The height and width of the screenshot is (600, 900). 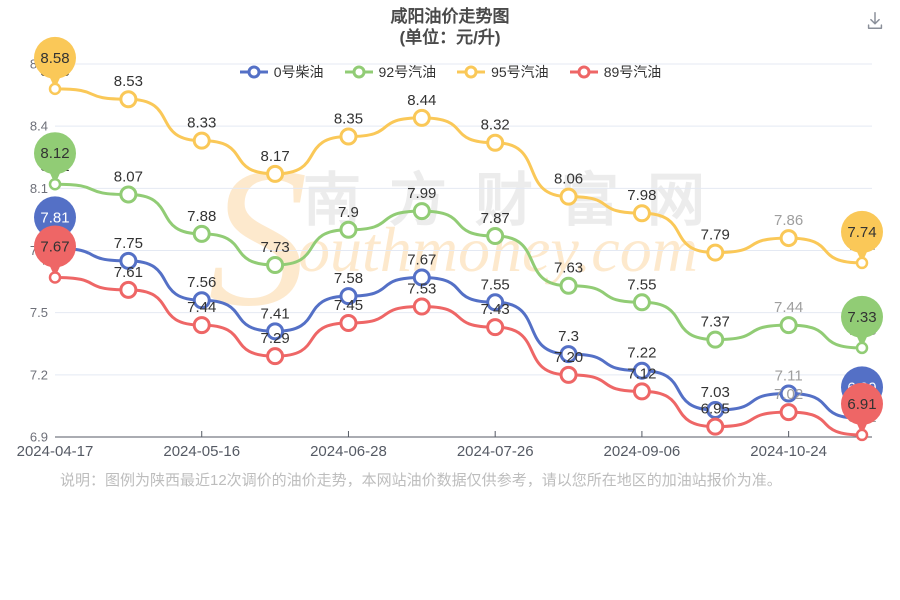 I want to click on legend-item-0号柴油: 0号柴油, so click(x=281, y=72).